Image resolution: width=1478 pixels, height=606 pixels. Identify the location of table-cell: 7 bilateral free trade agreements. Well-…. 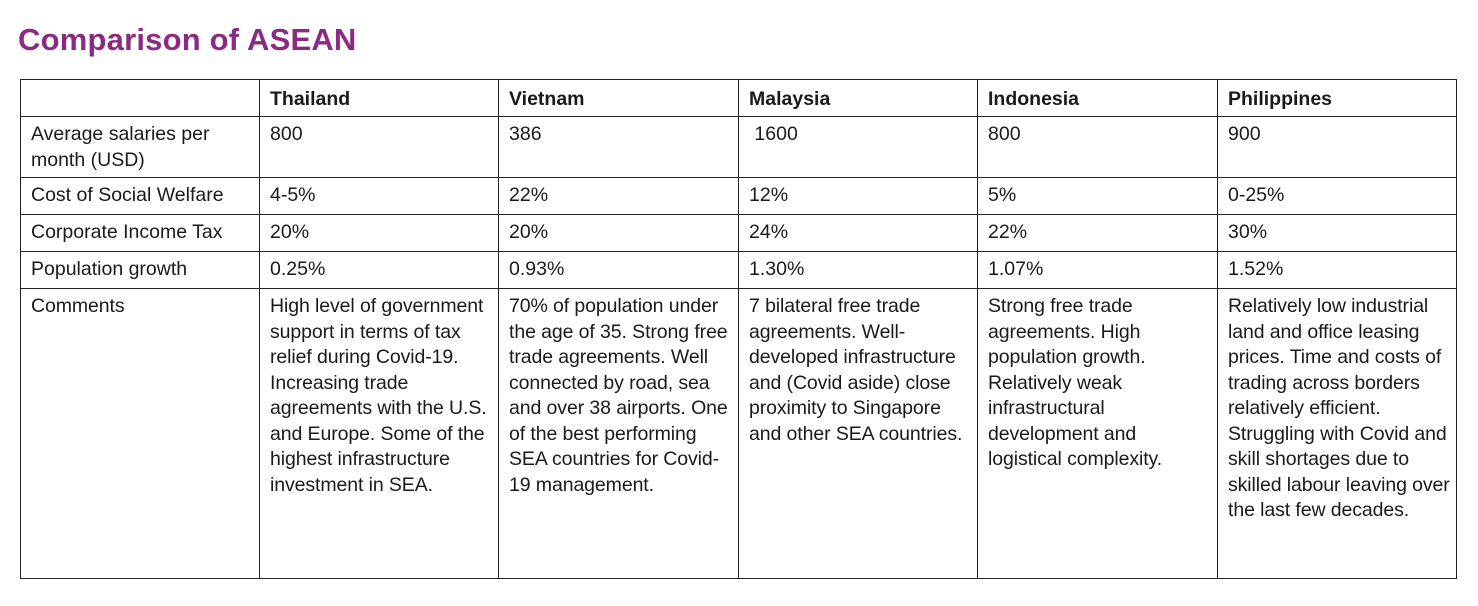
(858, 433).